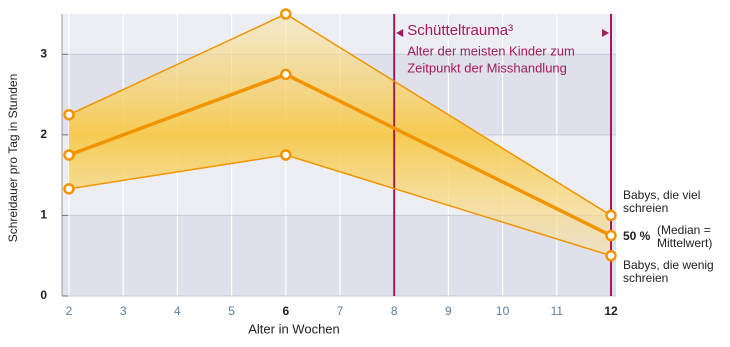 The width and height of the screenshot is (730, 347). I want to click on x-tick-label: 12, so click(611, 311).